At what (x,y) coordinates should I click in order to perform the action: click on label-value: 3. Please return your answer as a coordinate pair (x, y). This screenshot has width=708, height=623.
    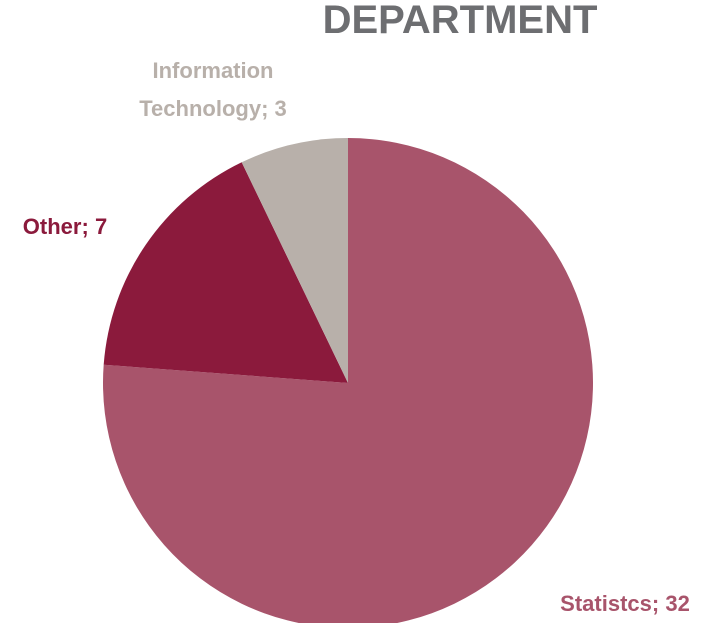
    Looking at the image, I should click on (280, 108).